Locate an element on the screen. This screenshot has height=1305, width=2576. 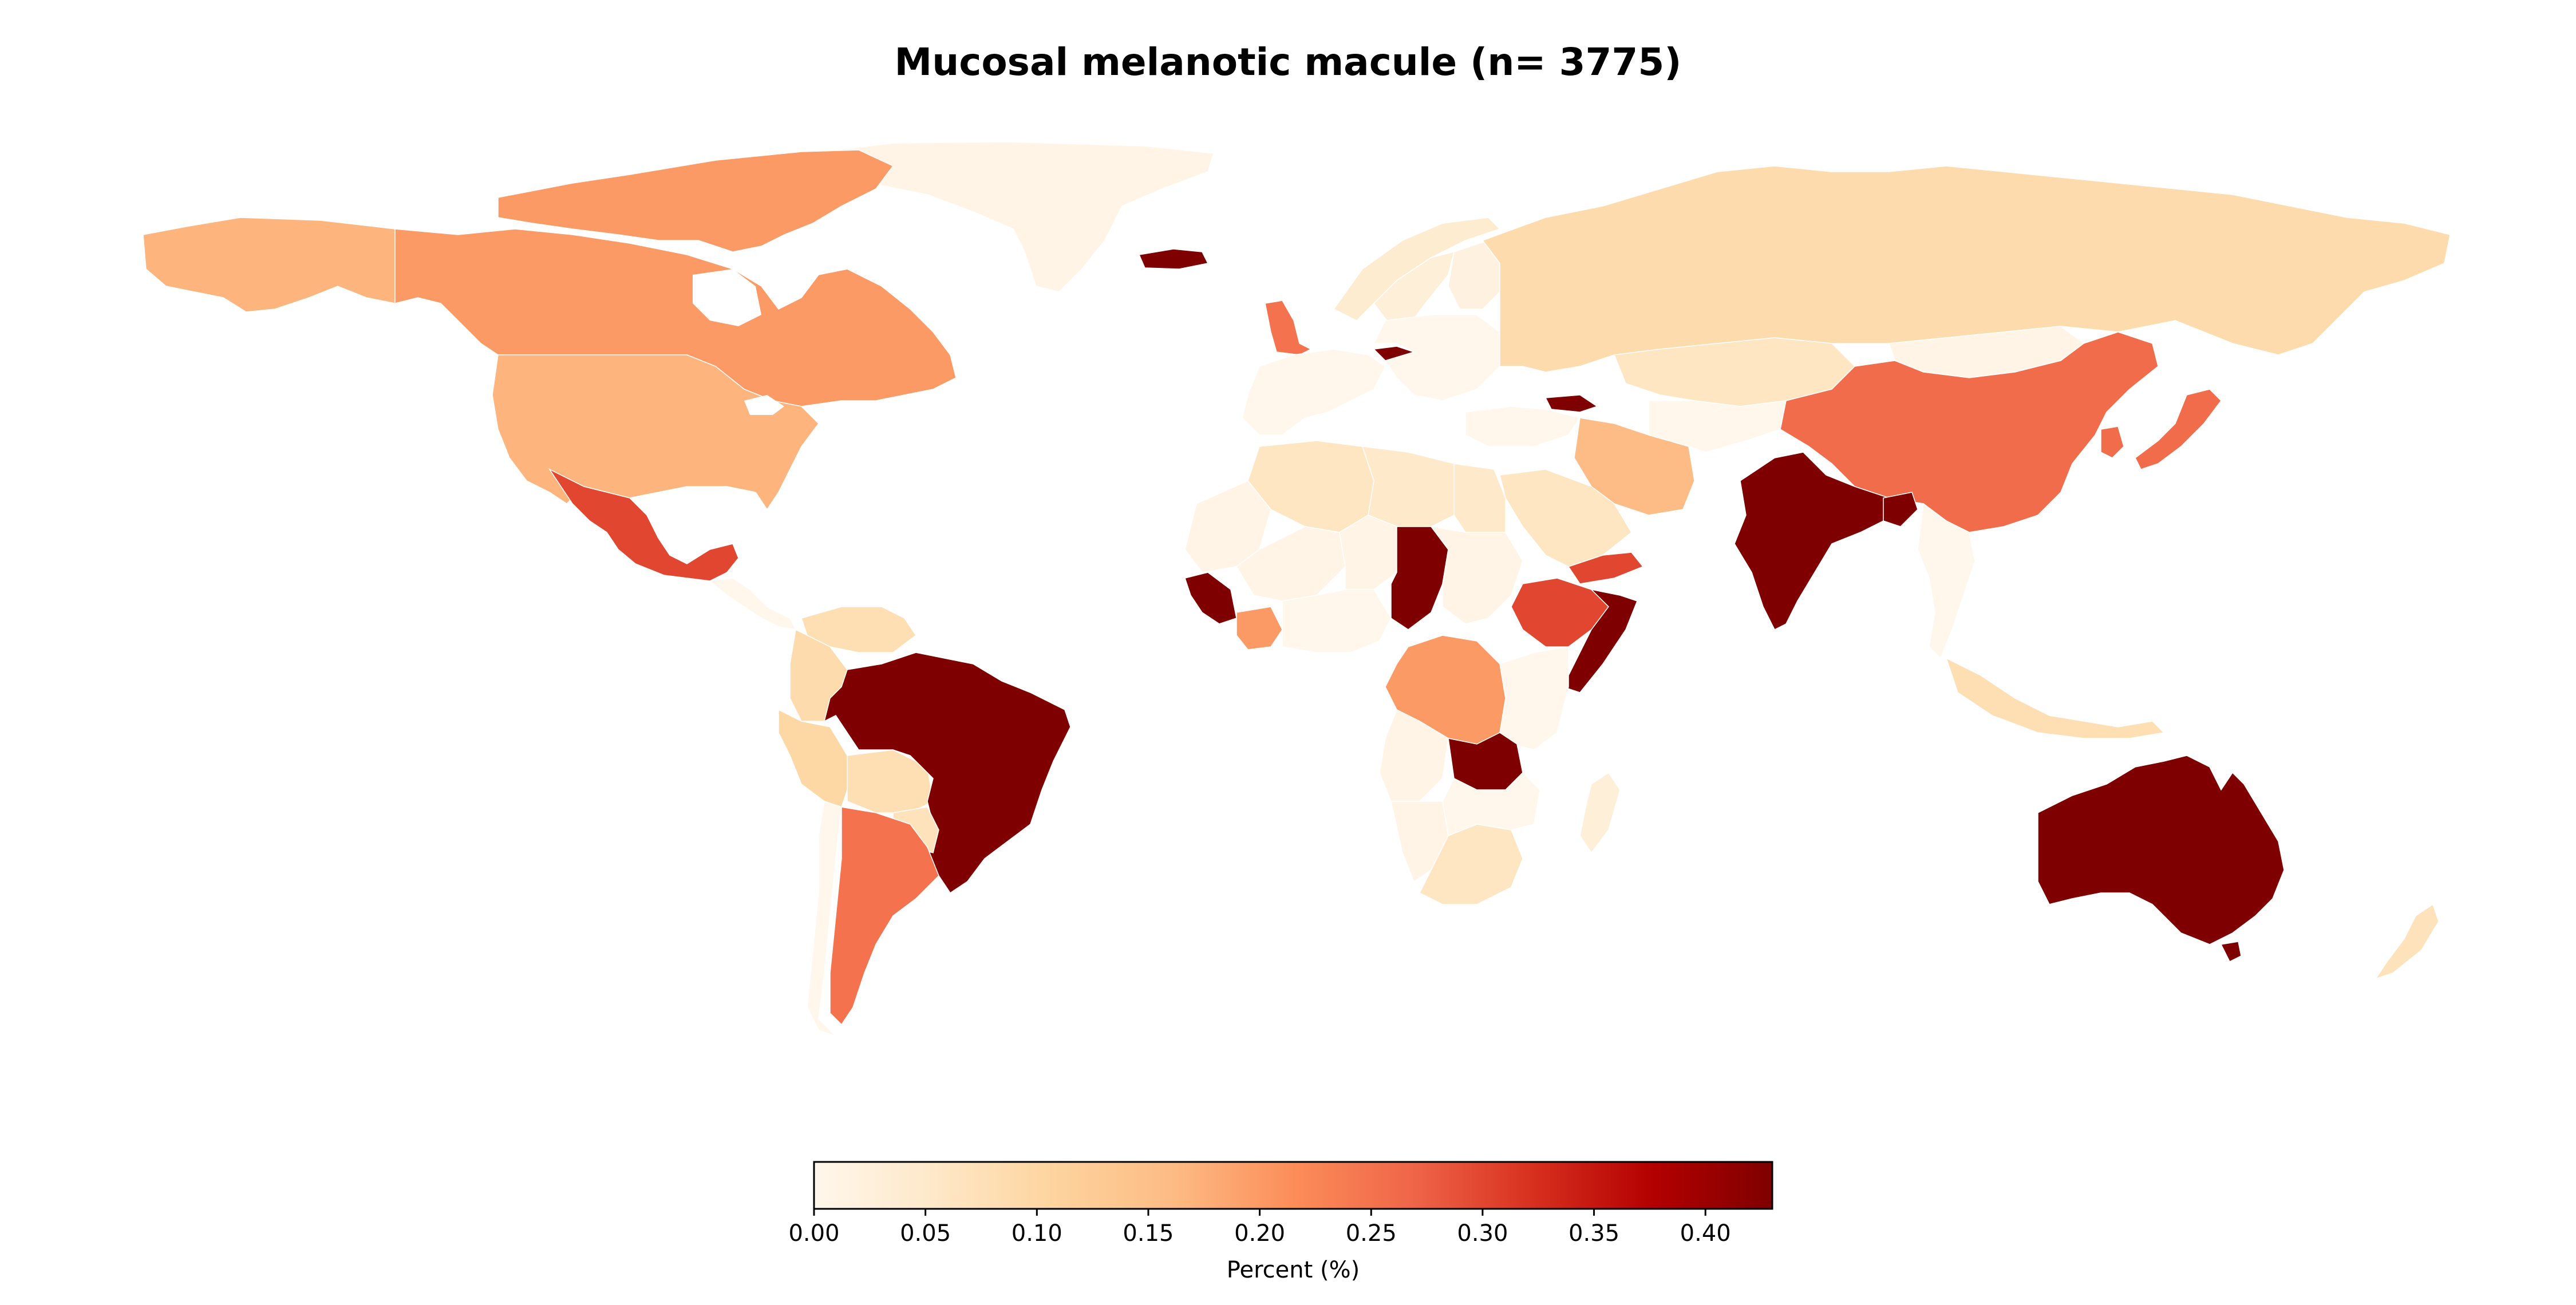
country-australia is located at coordinates (2161, 850).